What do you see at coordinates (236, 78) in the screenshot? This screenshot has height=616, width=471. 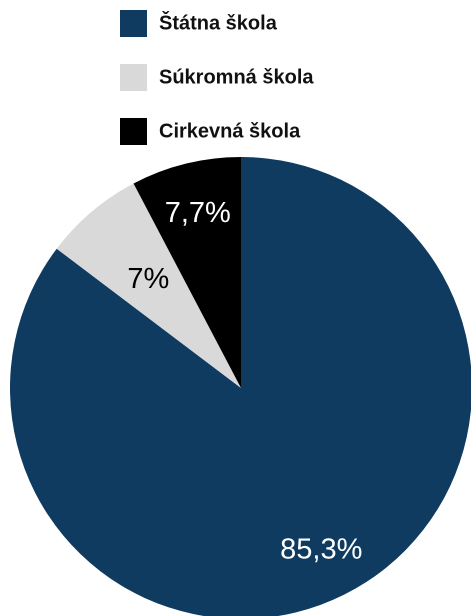 I see `legend-label: Súkromná škola` at bounding box center [236, 78].